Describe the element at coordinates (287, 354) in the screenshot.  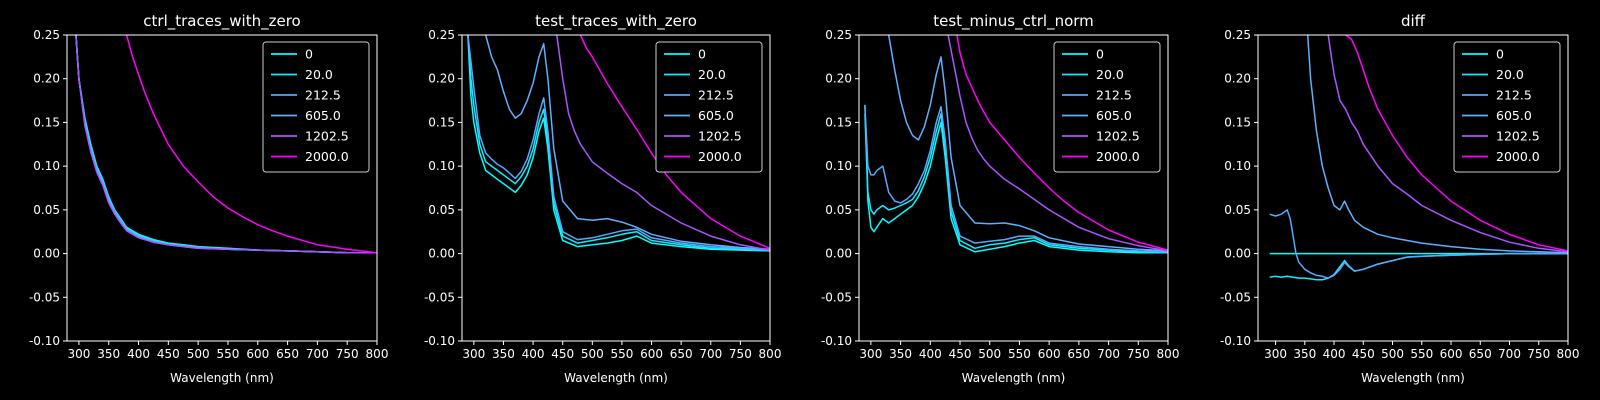
I see `x-tick-label: 650` at that location.